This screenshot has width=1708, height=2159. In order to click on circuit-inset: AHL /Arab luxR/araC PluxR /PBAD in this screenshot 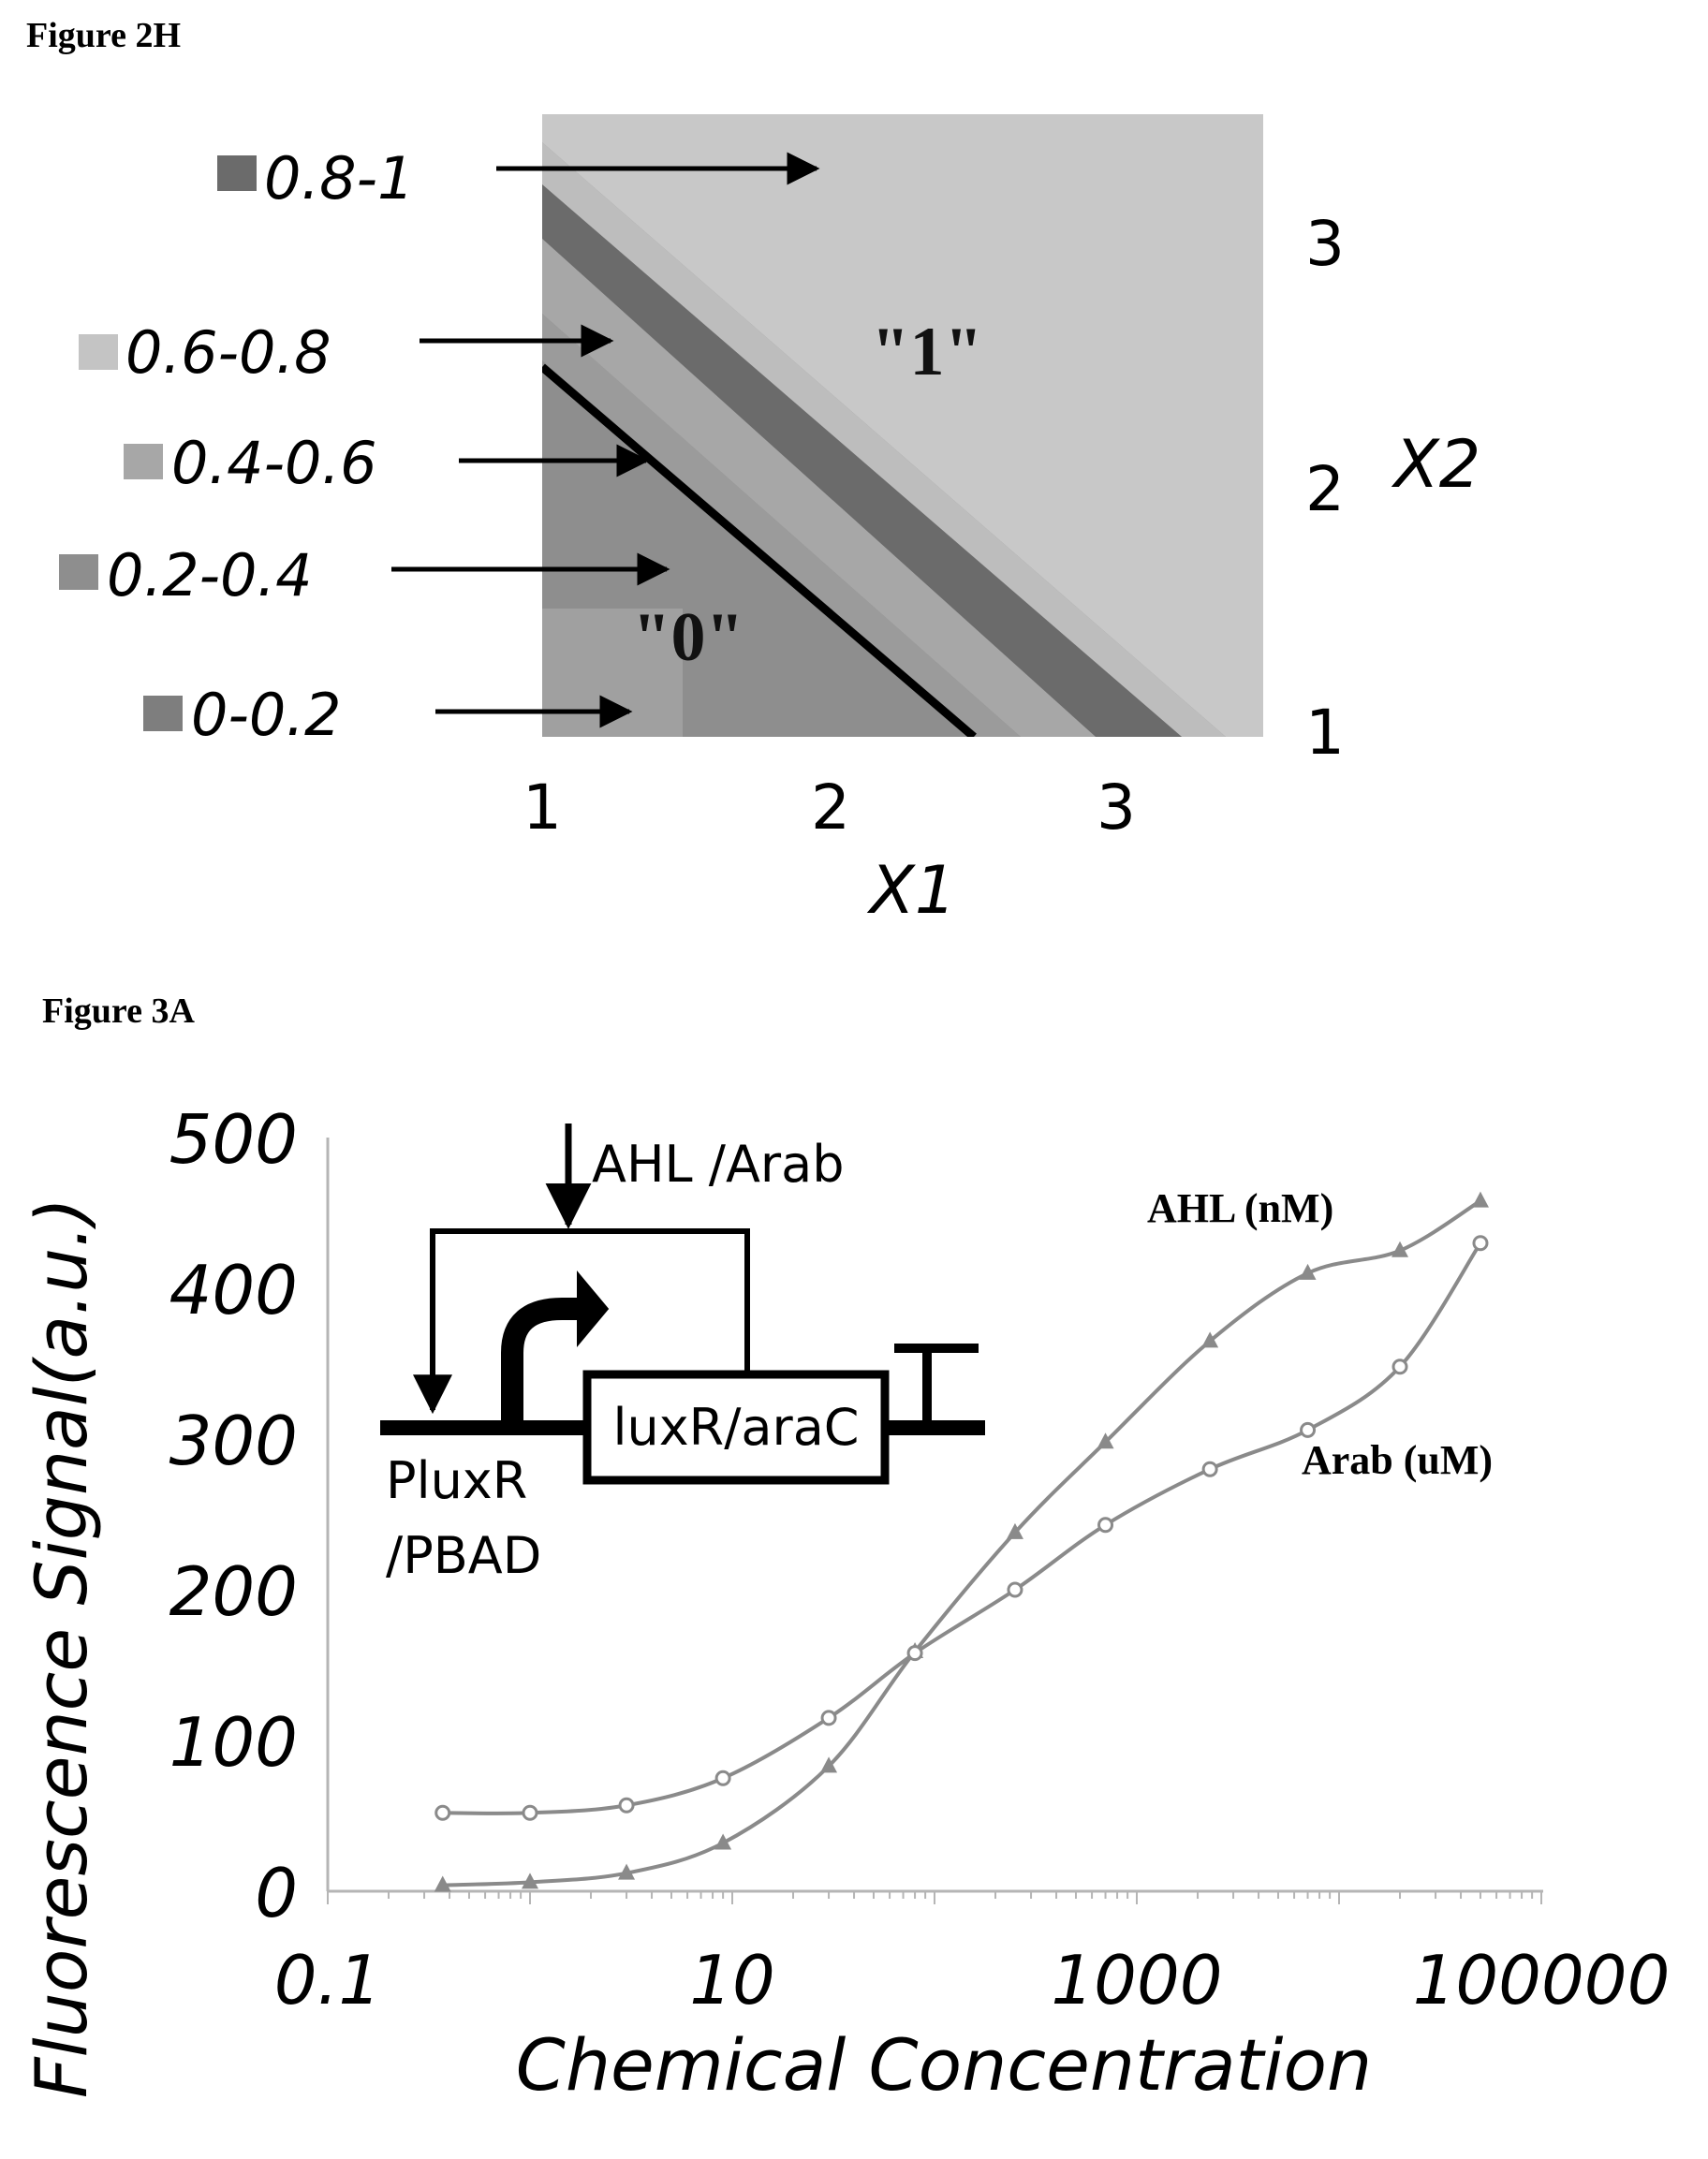, I will do `click(682, 1354)`.